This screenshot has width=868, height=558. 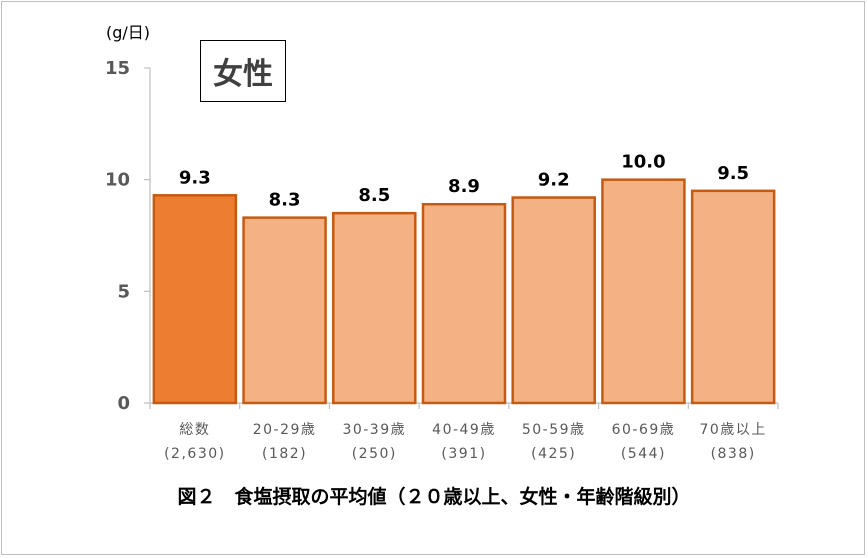 What do you see at coordinates (732, 430) in the screenshot?
I see `x-category-label: 70歳以上` at bounding box center [732, 430].